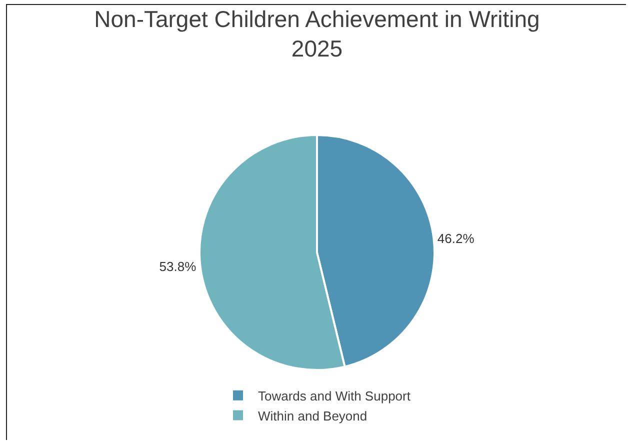  Describe the element at coordinates (313, 416) in the screenshot. I see `legend-label: Within and Beyond` at that location.